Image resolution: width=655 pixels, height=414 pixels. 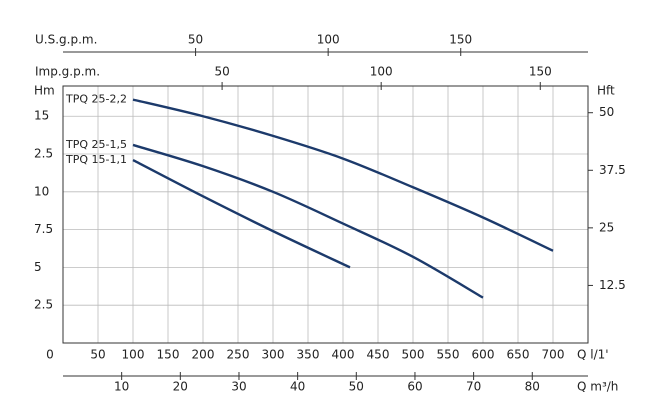 What do you see at coordinates (532, 387) in the screenshot?
I see `tick-label: 80` at bounding box center [532, 387].